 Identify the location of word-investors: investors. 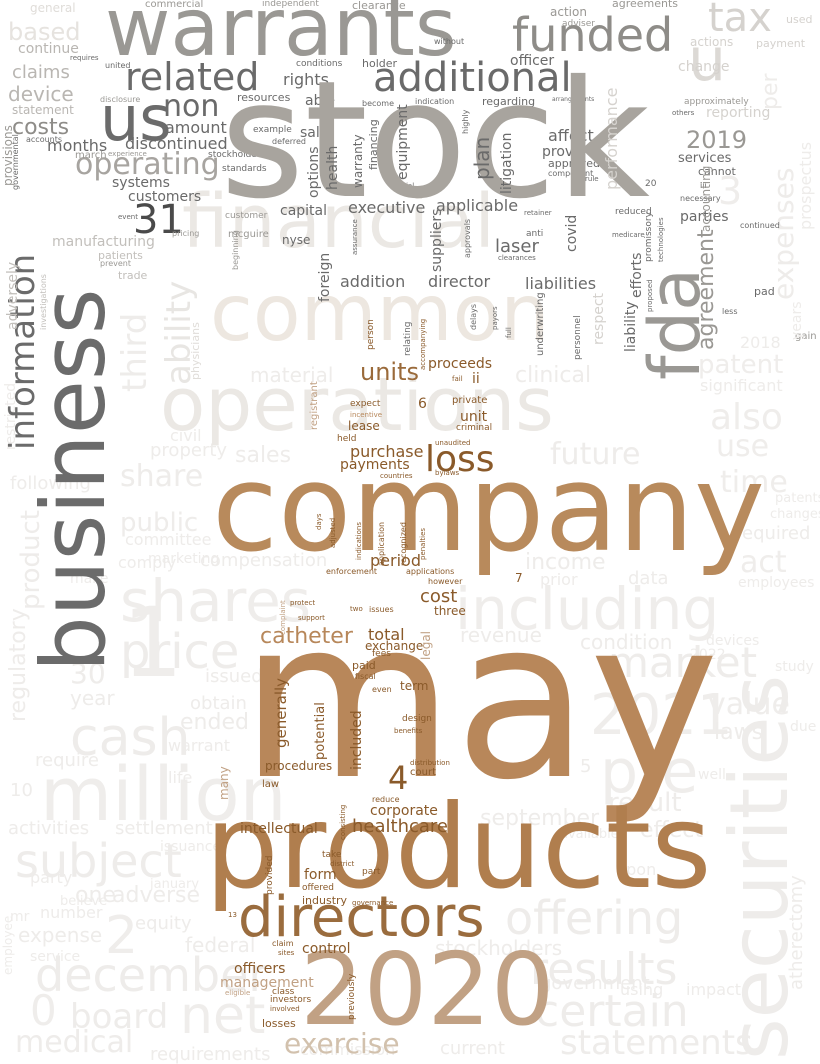
(291, 1000).